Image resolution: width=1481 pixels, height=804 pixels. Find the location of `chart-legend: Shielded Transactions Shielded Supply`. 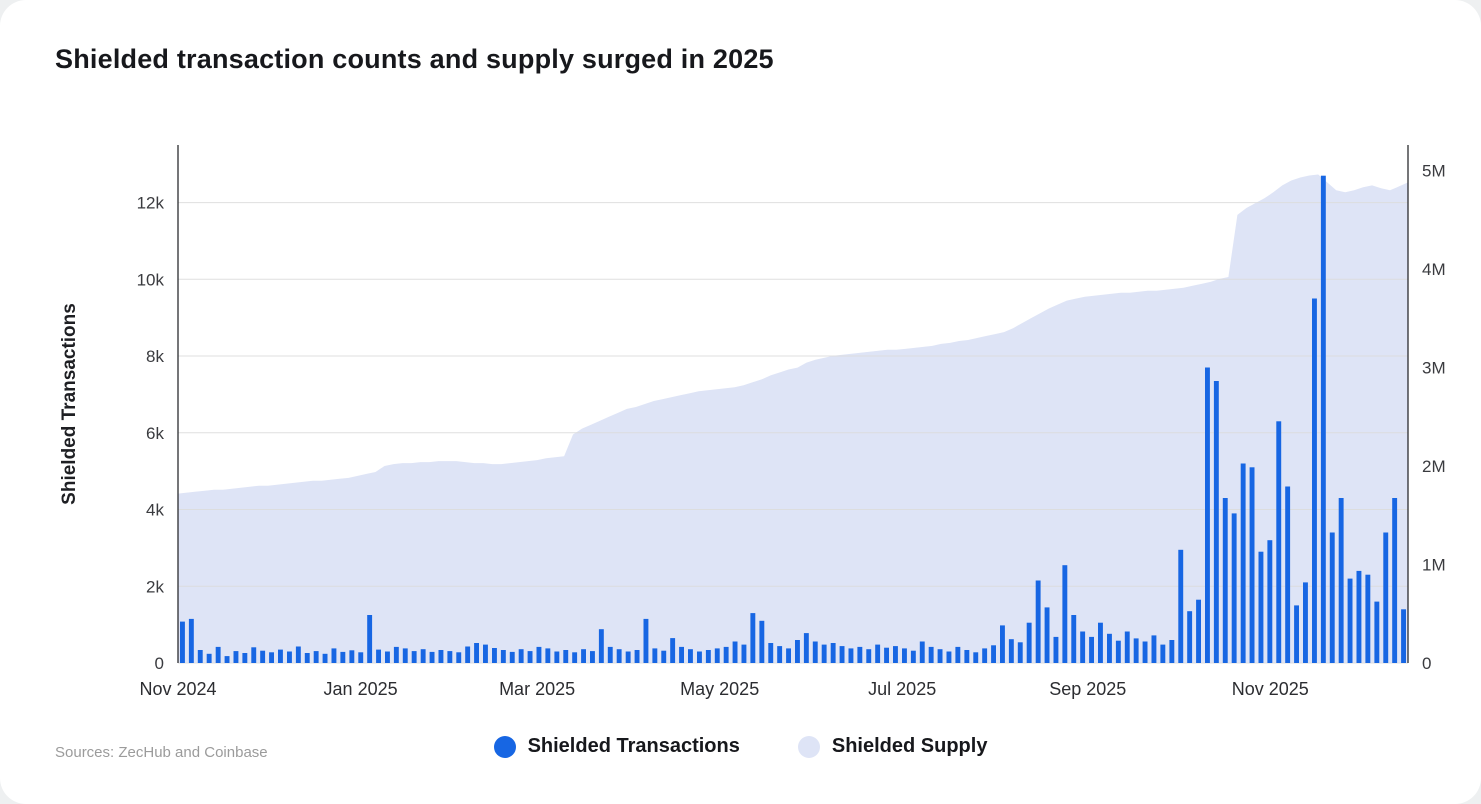

chart-legend: Shielded Transactions Shielded Supply is located at coordinates (740, 746).